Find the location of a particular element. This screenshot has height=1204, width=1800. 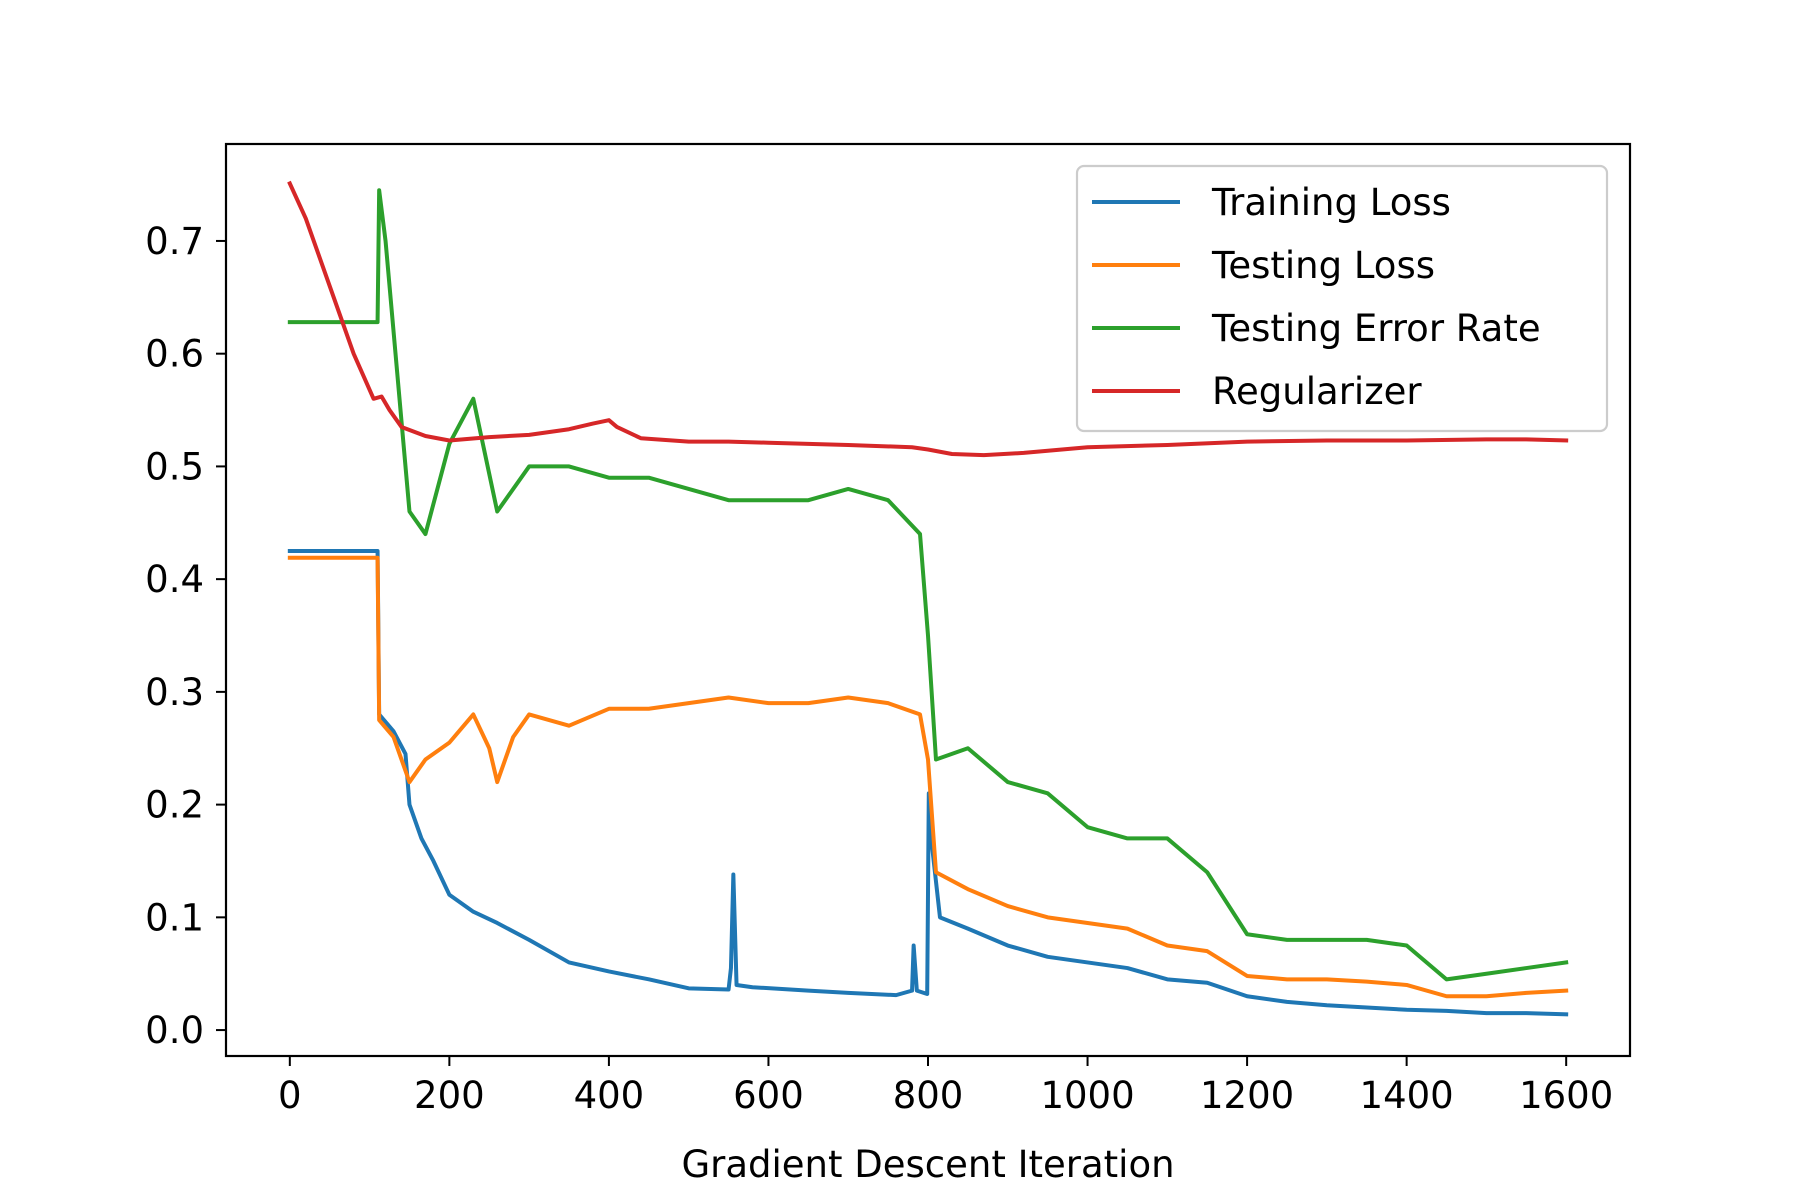

x-axis-ticks: 0 200 400 600 800 1000 1200 1400 1600 is located at coordinates (945, 1086).